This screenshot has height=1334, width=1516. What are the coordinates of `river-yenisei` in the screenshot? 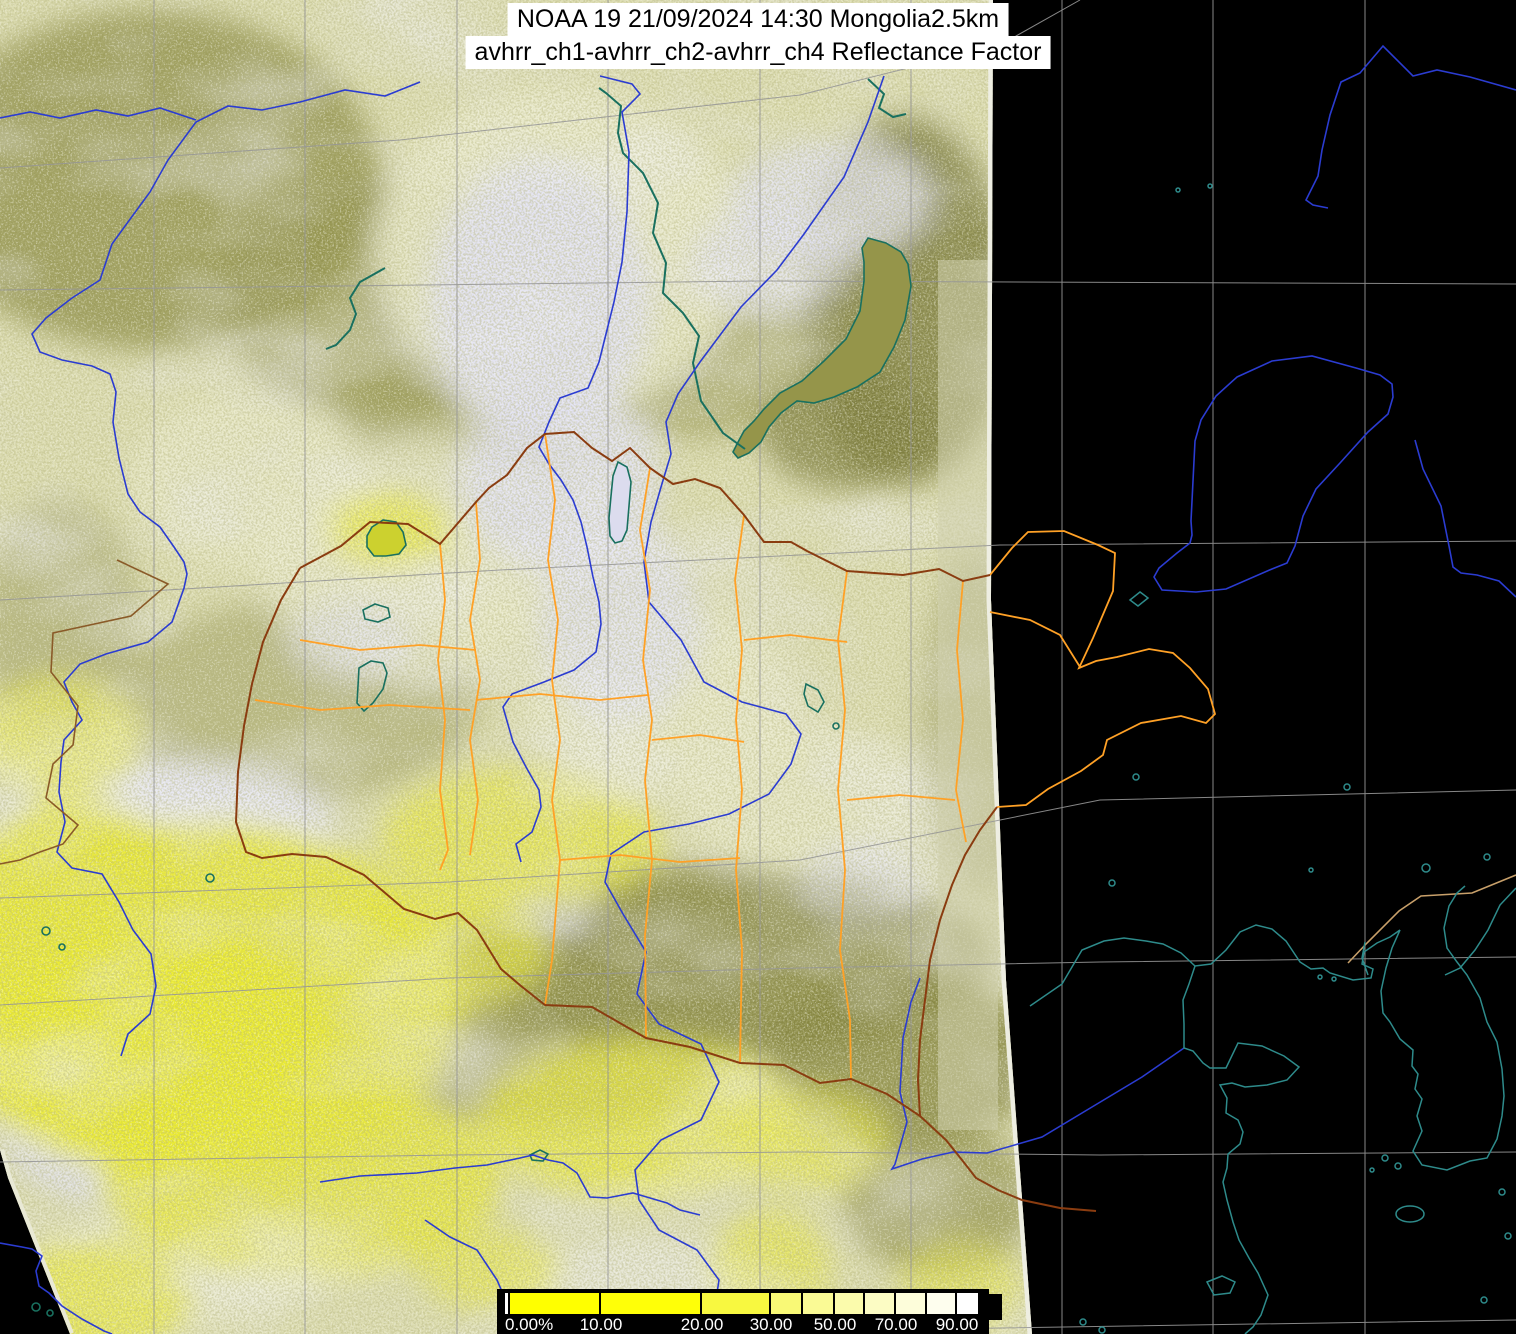 It's located at (572, 469).